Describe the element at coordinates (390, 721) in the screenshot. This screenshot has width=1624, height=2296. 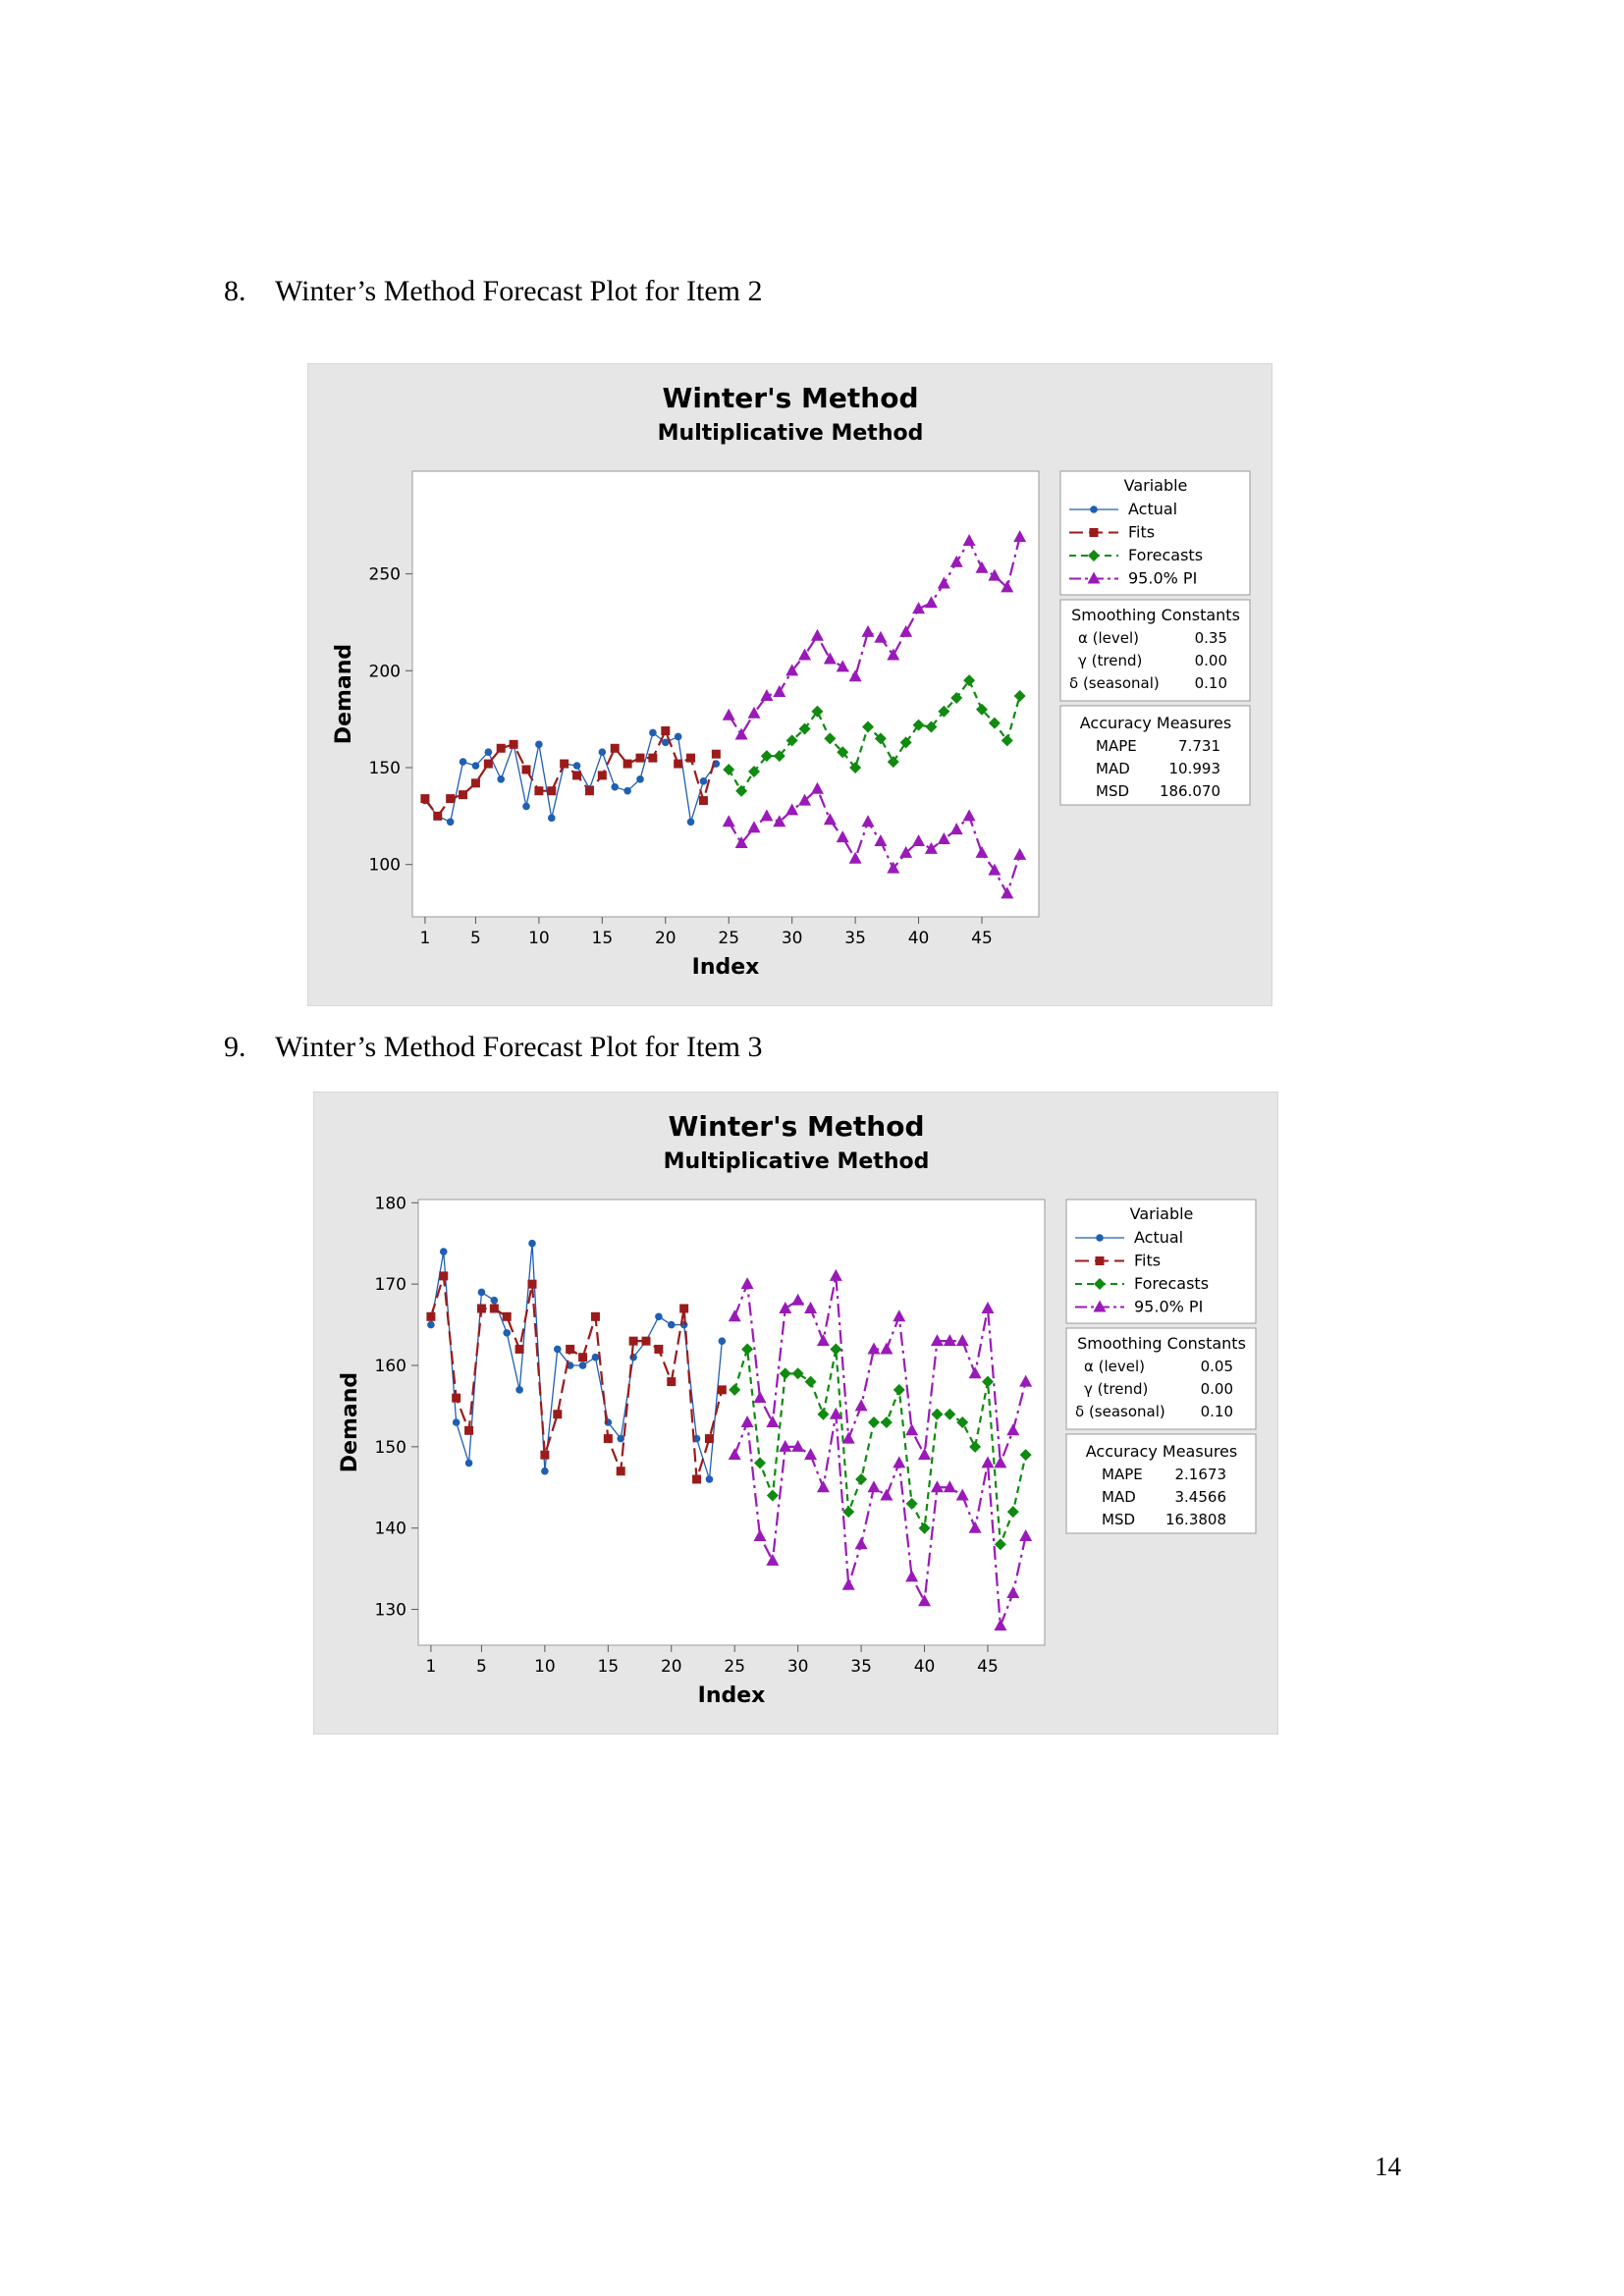
I see `y-axis: 100 150 200 250` at that location.